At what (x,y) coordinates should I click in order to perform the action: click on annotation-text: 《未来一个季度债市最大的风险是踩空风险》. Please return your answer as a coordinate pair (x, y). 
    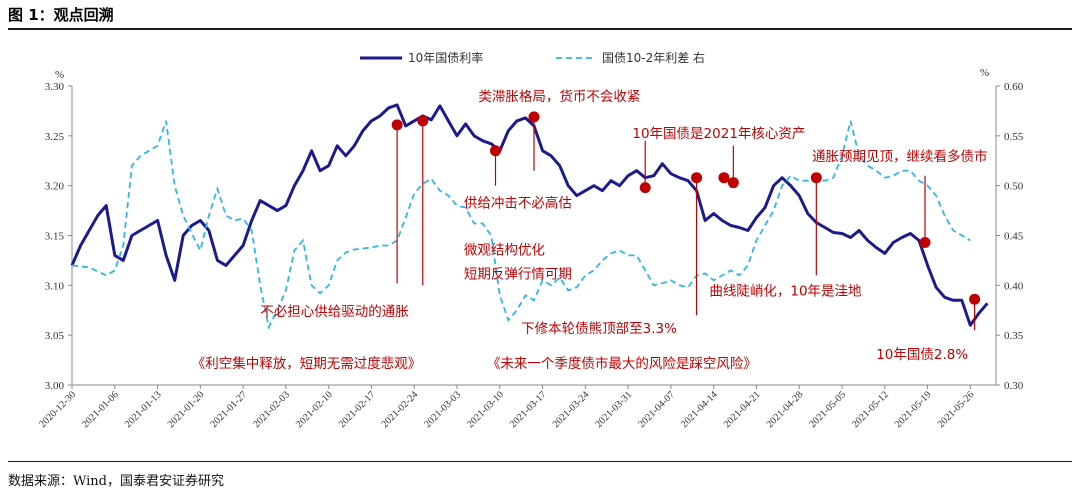
    Looking at the image, I should click on (622, 363).